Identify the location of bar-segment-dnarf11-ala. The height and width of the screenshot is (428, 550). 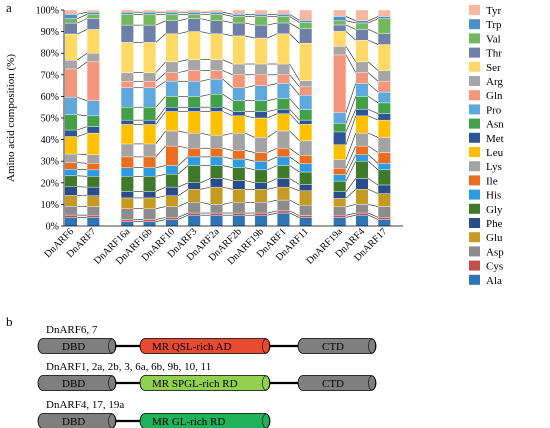
(306, 222).